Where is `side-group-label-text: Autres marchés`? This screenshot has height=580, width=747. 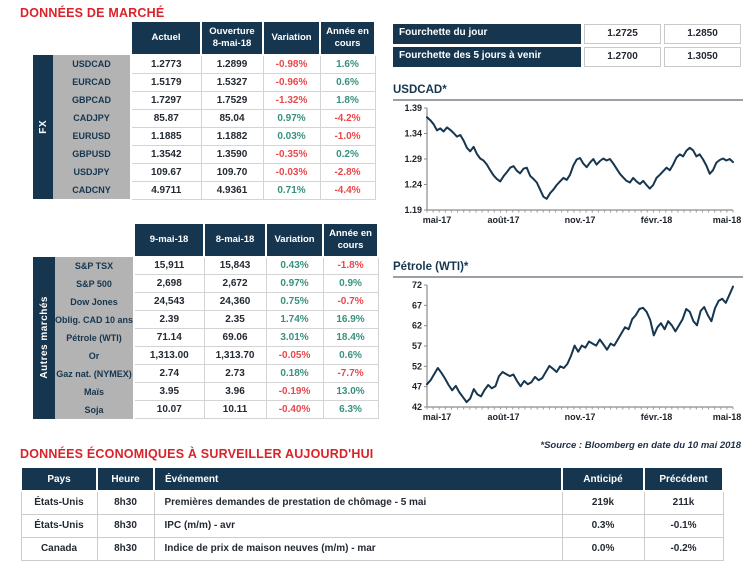 side-group-label-text: Autres marchés is located at coordinates (44, 337).